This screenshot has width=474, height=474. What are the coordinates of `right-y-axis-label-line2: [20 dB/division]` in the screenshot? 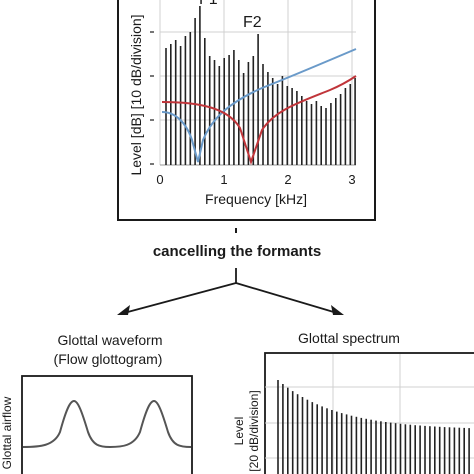 It's located at (254, 430).